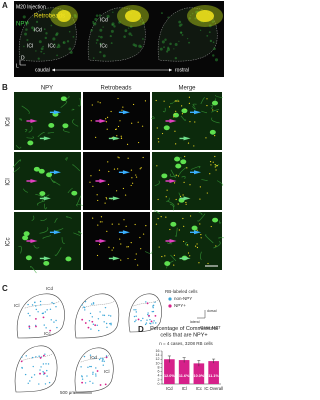 This screenshot has height=400, width=320. What do you see at coordinates (48, 333) in the screenshot?
I see `region-label: ICc` at bounding box center [48, 333].